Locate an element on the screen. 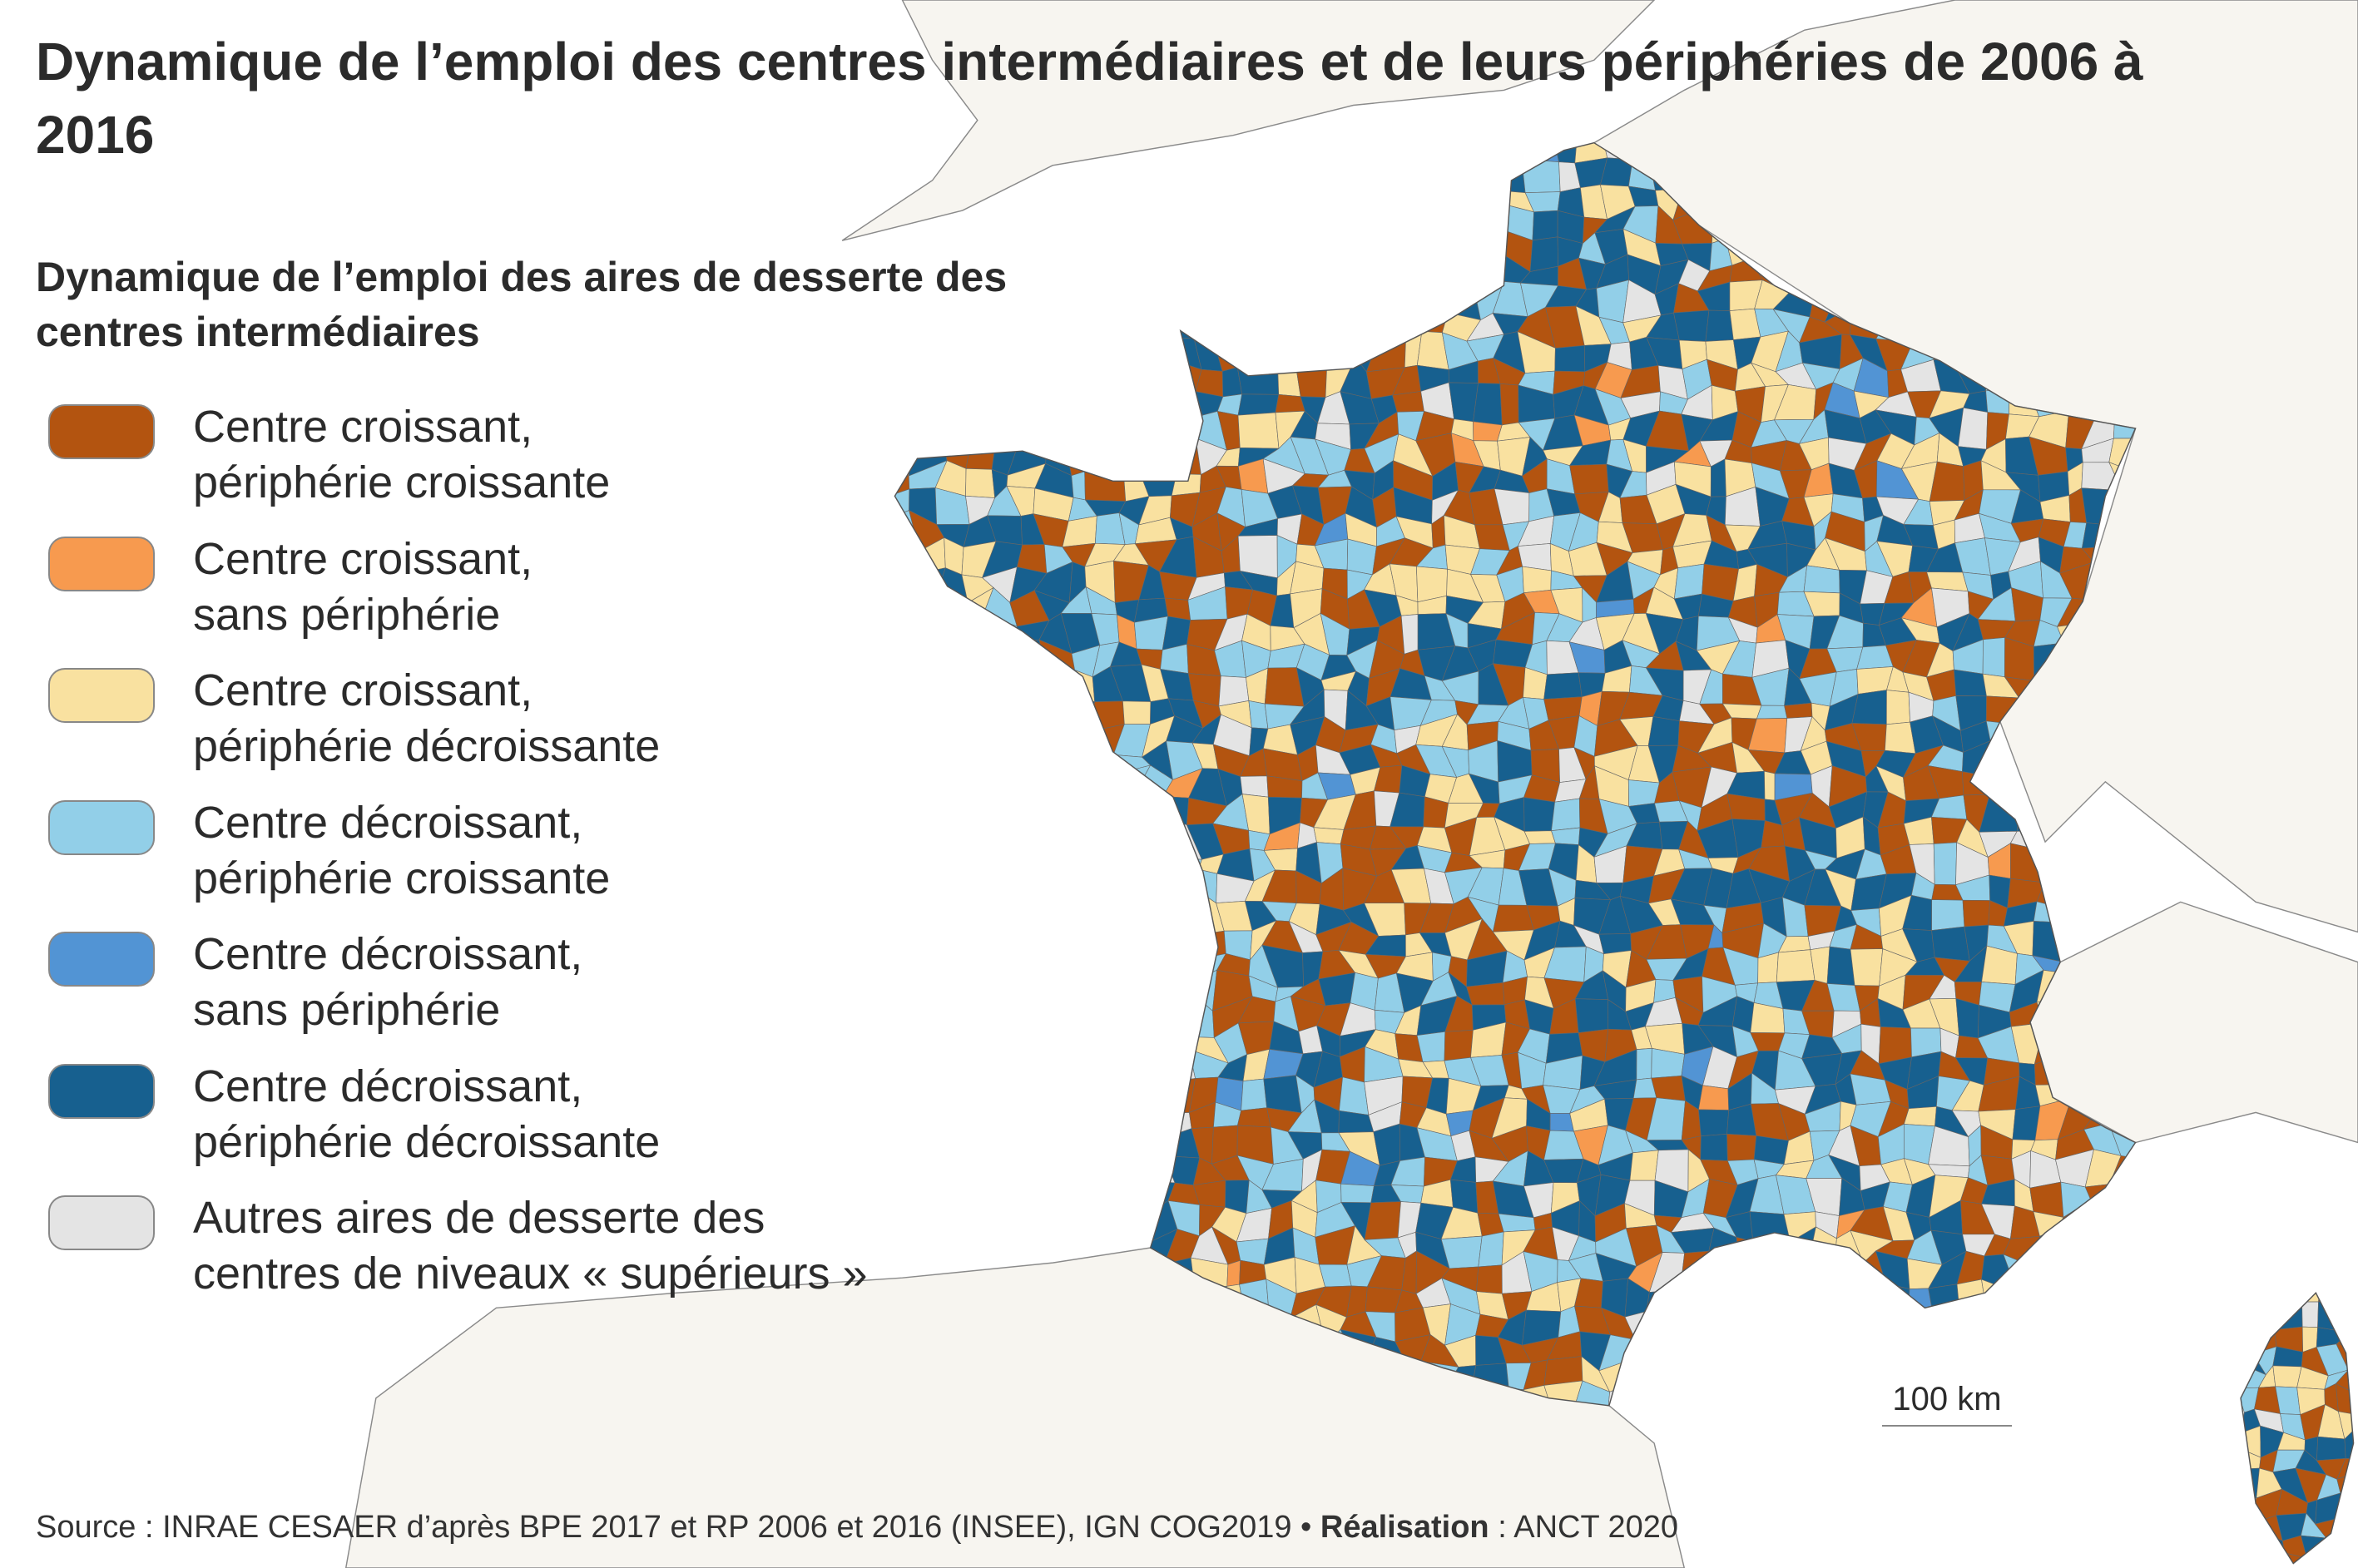 The height and width of the screenshot is (1568, 2358). legend-swatch is located at coordinates (101, 1222).